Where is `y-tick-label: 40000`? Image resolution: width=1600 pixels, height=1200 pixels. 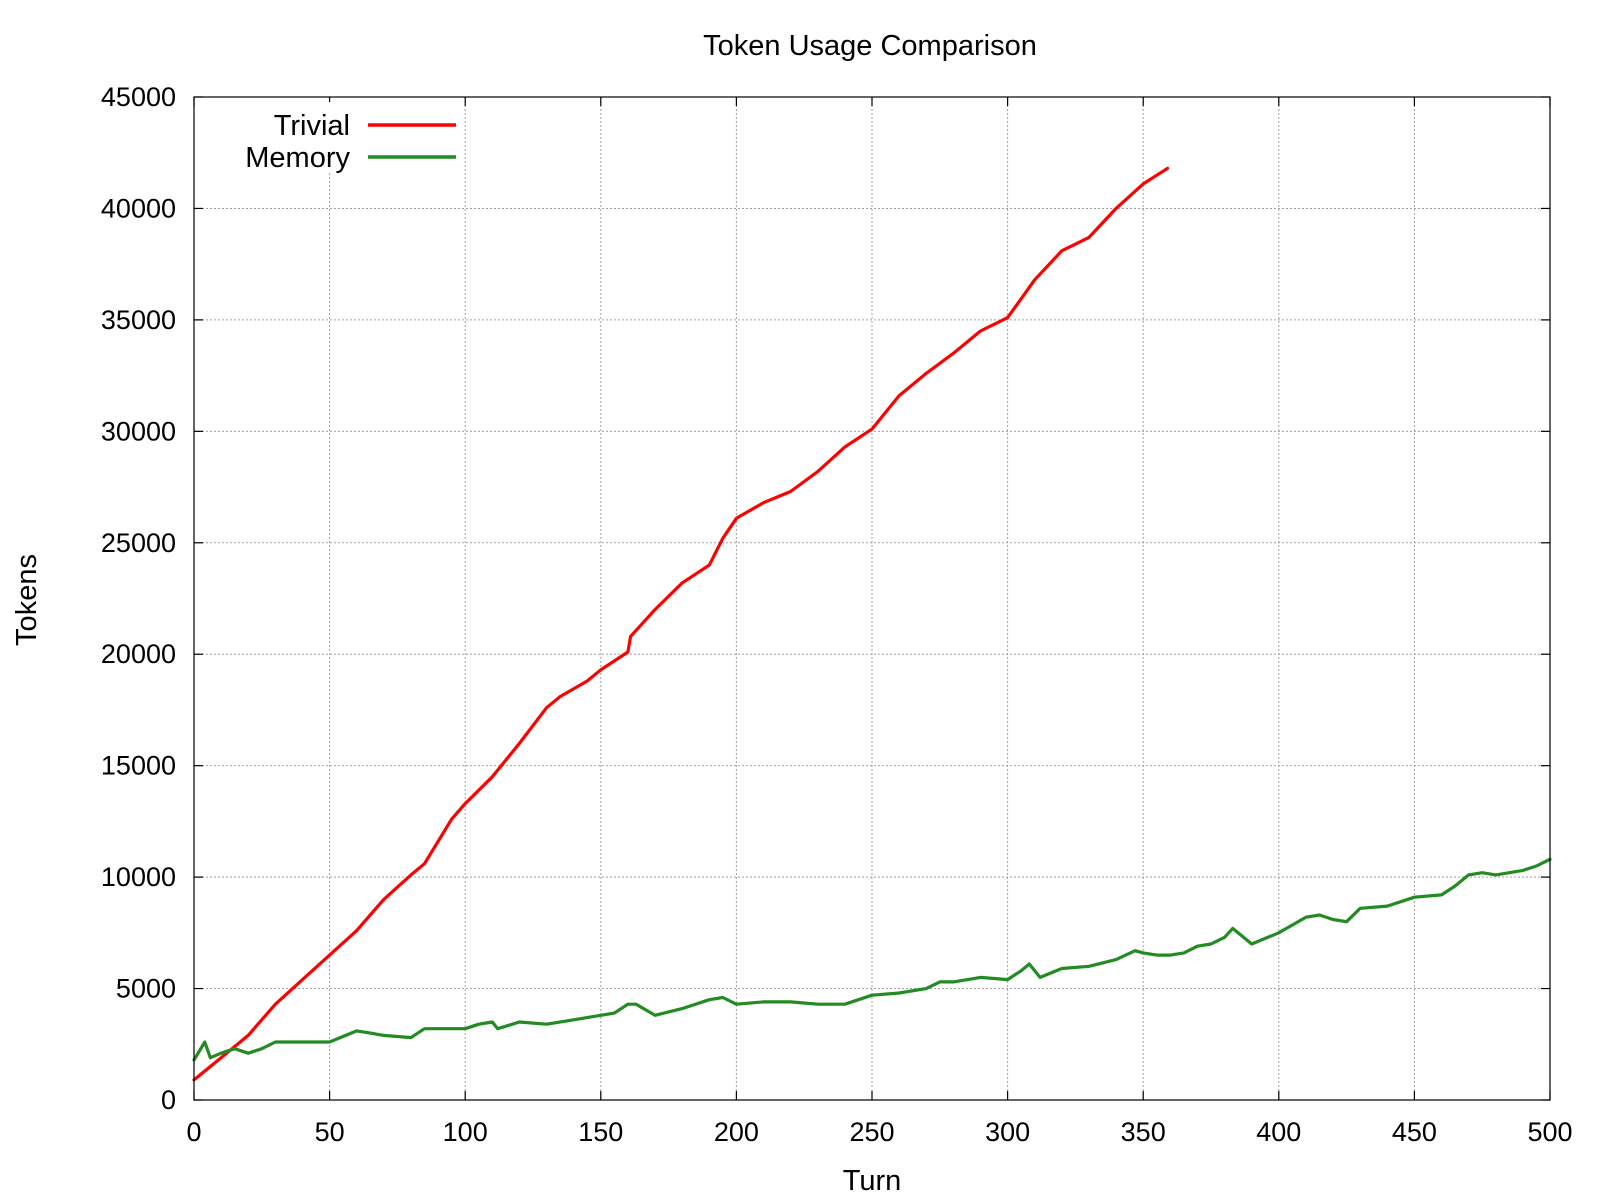 y-tick-label: 40000 is located at coordinates (138, 208).